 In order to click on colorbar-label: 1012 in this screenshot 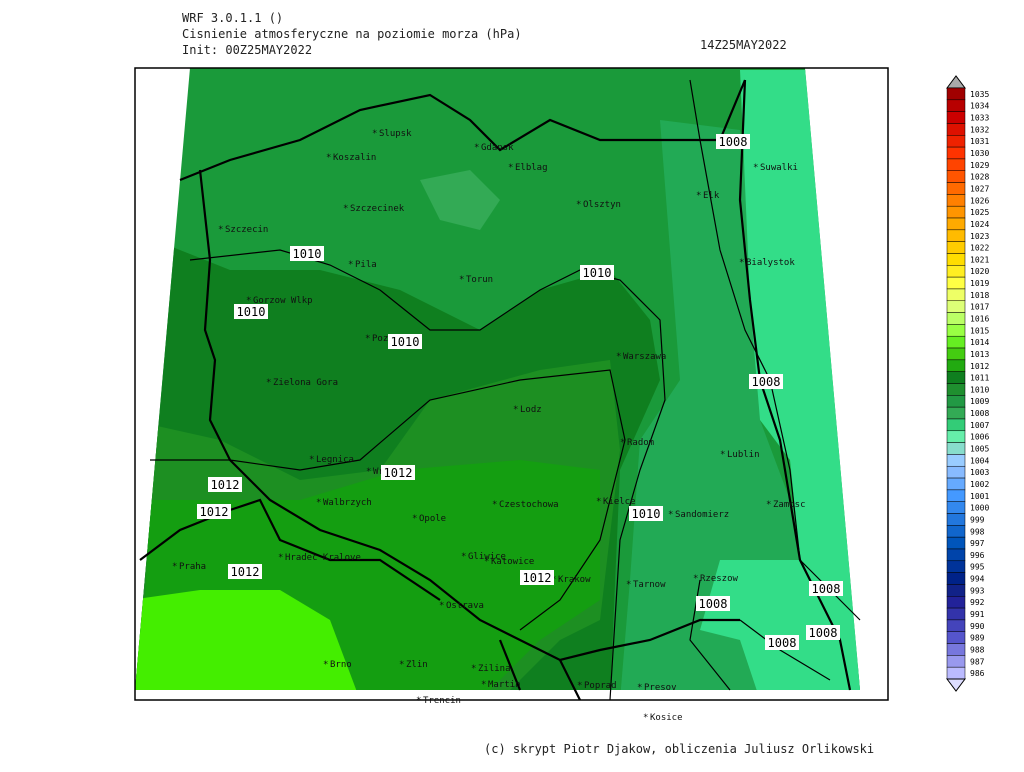, I will do `click(979, 366)`.